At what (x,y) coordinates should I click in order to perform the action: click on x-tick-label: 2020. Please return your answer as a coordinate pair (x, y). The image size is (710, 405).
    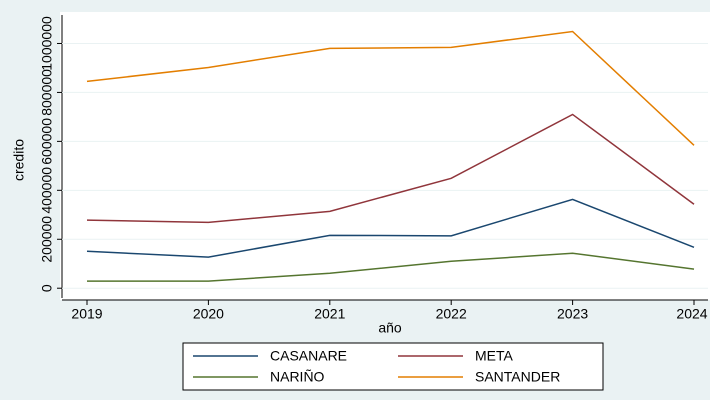
    Looking at the image, I should click on (208, 314).